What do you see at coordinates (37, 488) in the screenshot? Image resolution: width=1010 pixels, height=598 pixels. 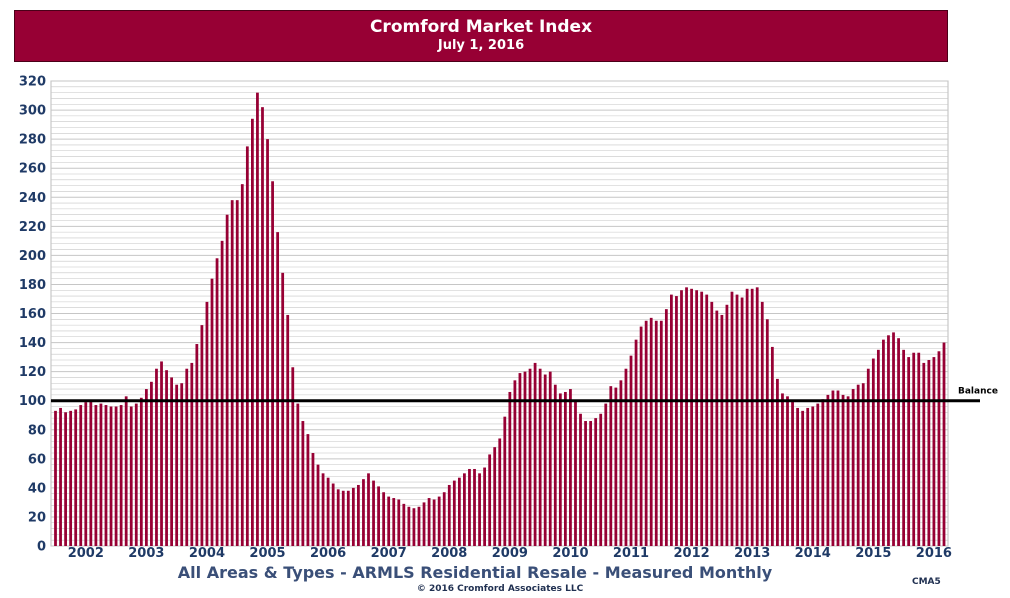 I see `y-tick-label: 40` at bounding box center [37, 488].